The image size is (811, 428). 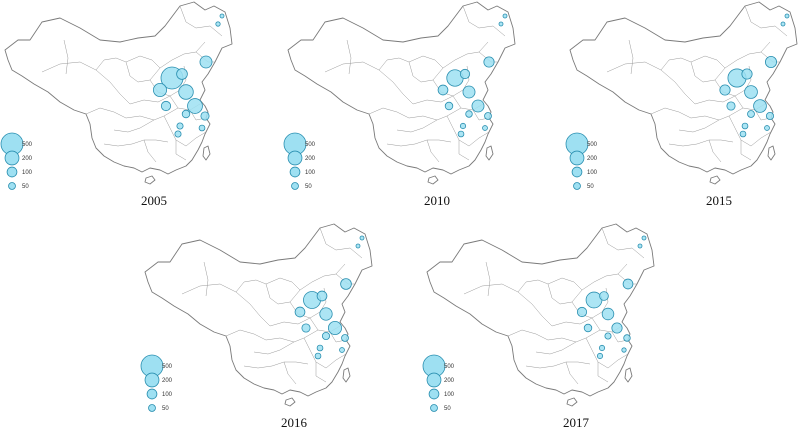 I want to click on map-panel-2015: 500 200 100 50 2015, so click(x=681, y=104).